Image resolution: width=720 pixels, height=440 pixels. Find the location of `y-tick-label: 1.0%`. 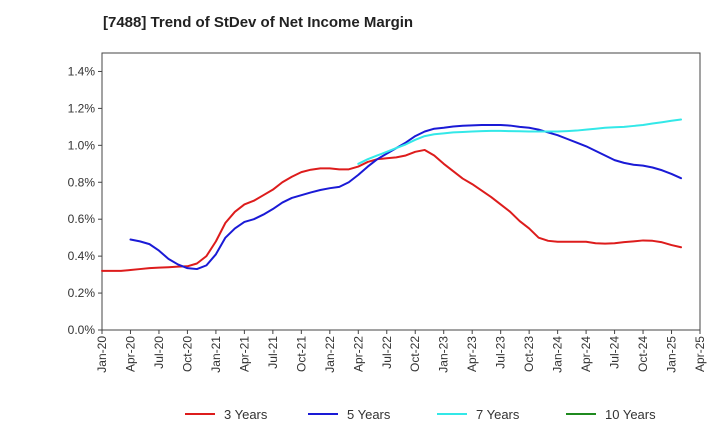

y-tick-label: 1.0% is located at coordinates (82, 145).